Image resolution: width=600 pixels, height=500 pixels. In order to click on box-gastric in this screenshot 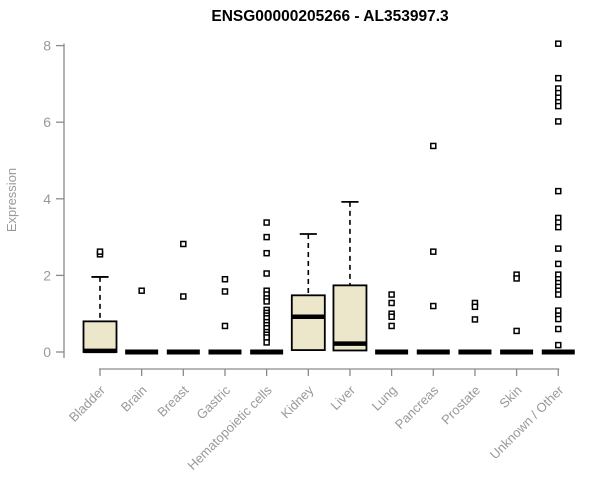, I will do `click(225, 352)`.